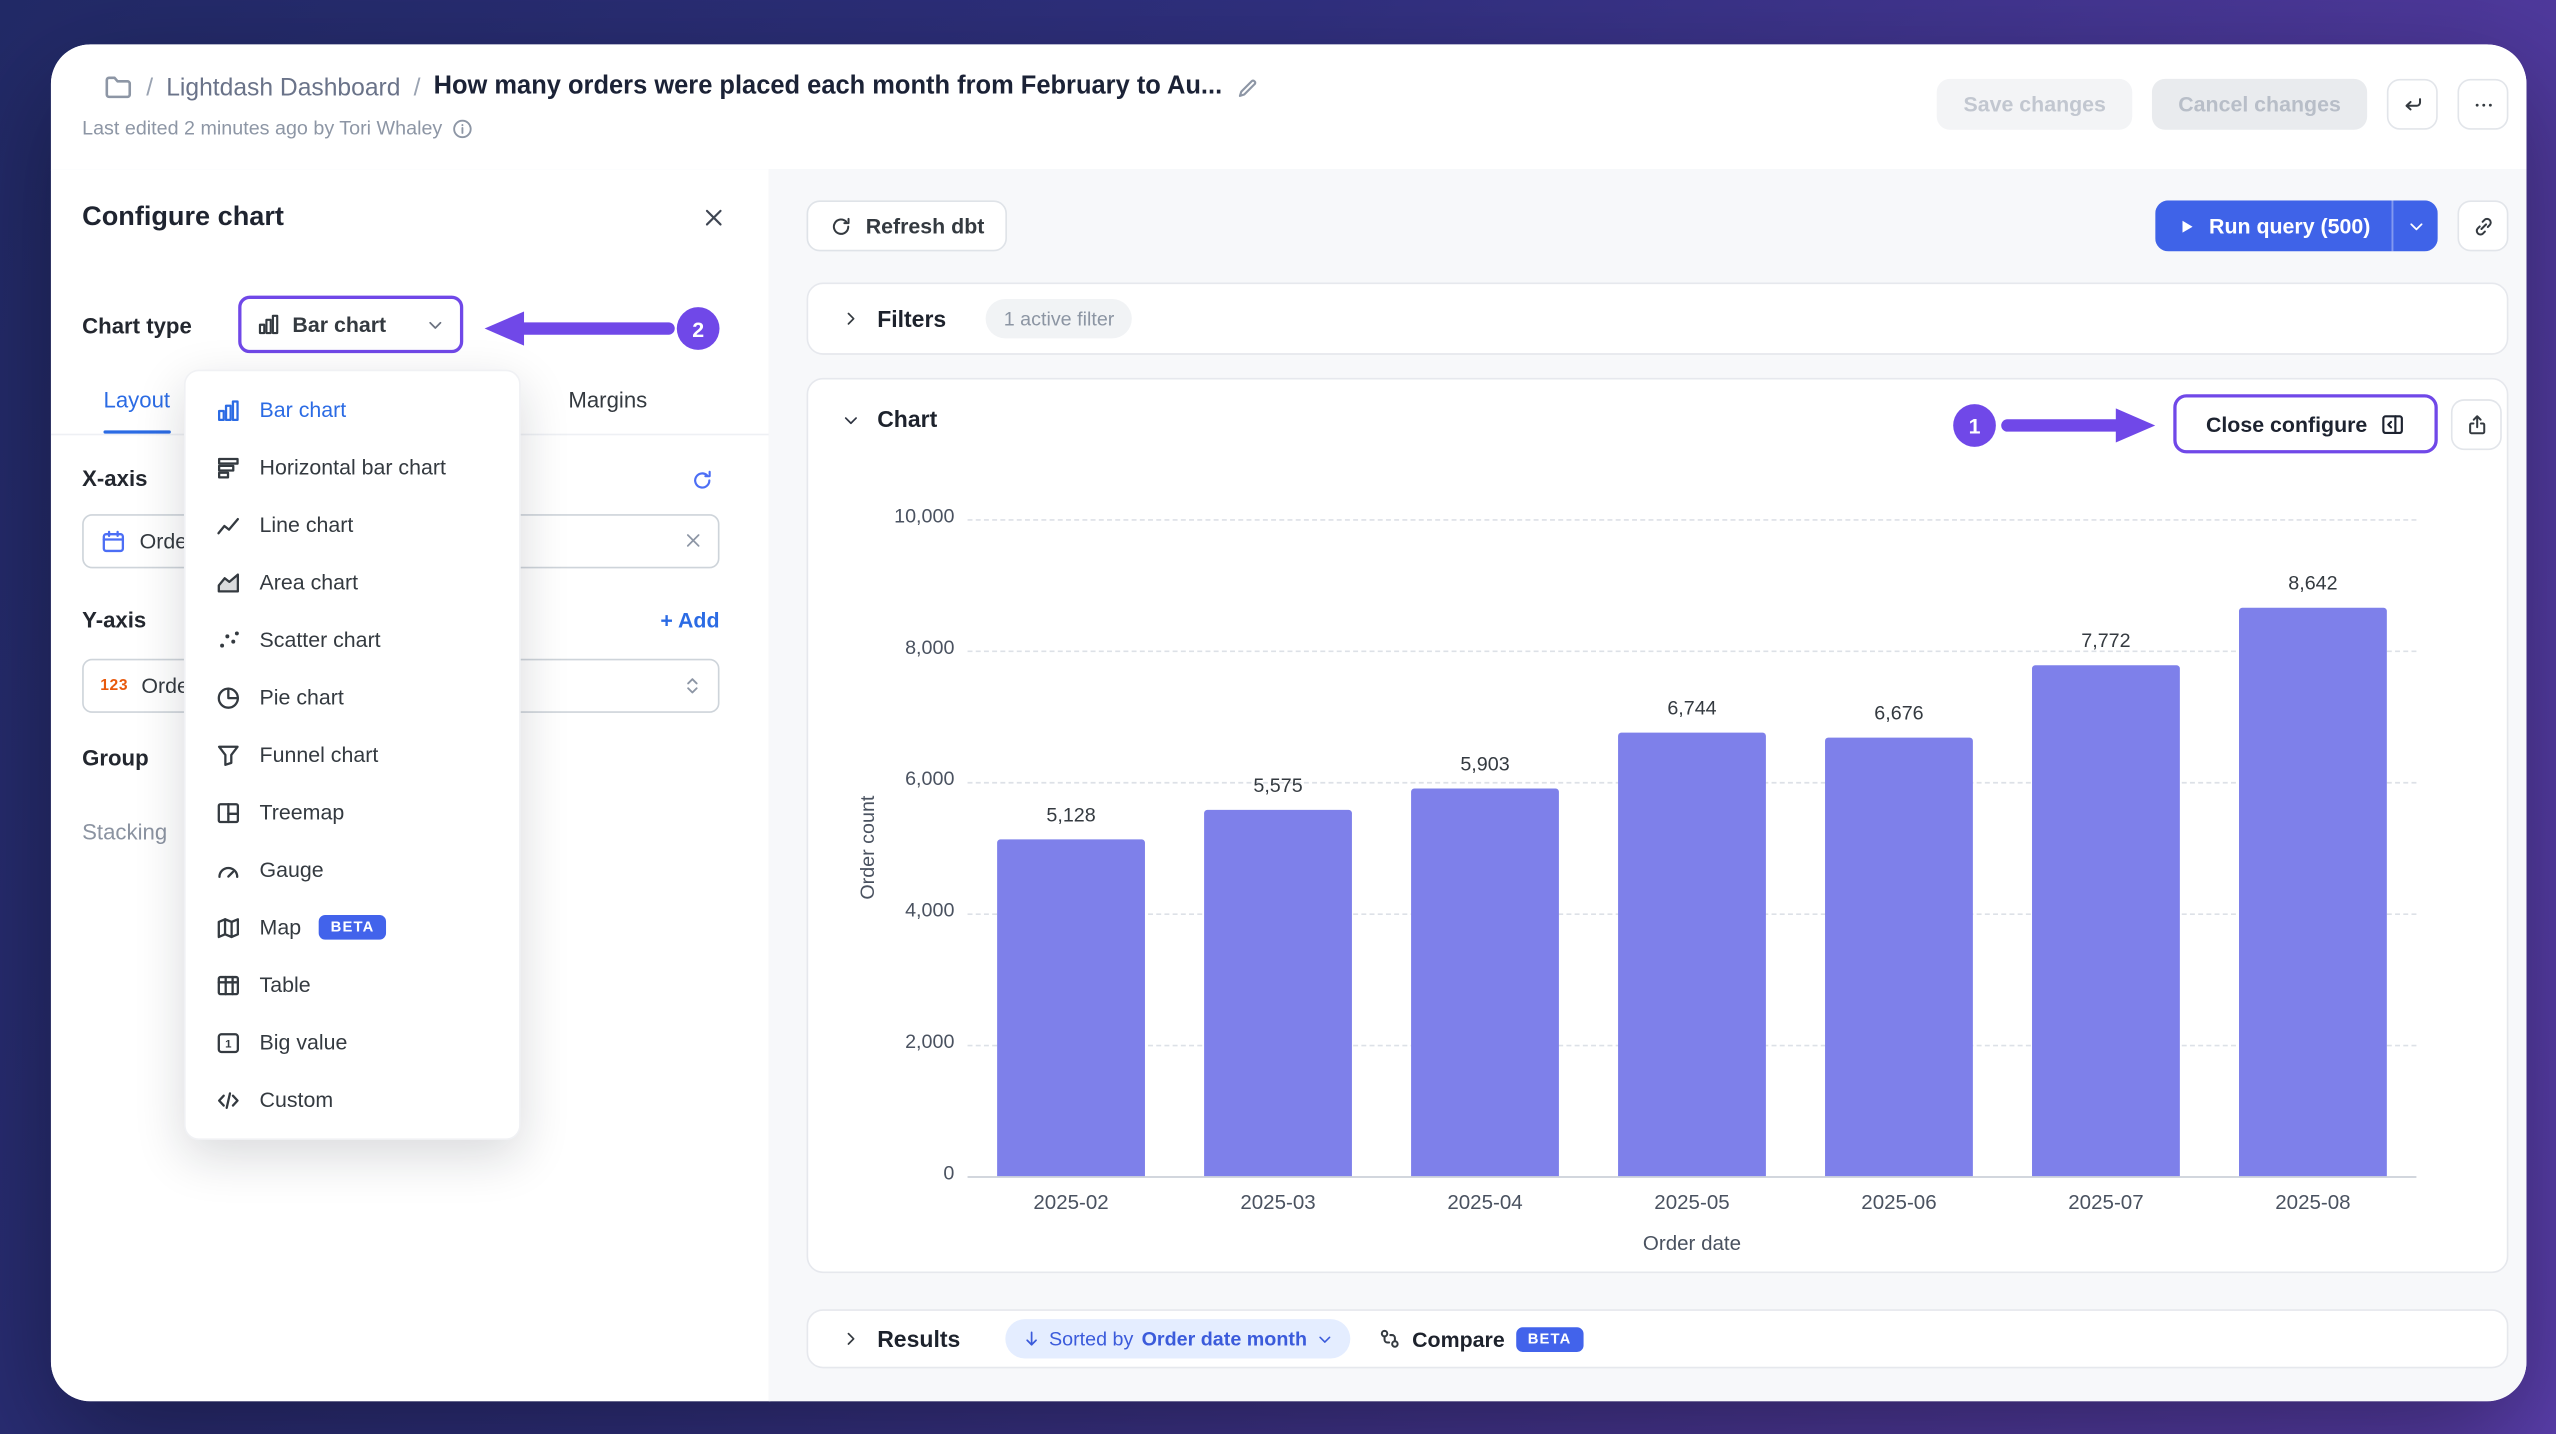  What do you see at coordinates (930, 910) in the screenshot?
I see `y-tick-label: 4,000` at bounding box center [930, 910].